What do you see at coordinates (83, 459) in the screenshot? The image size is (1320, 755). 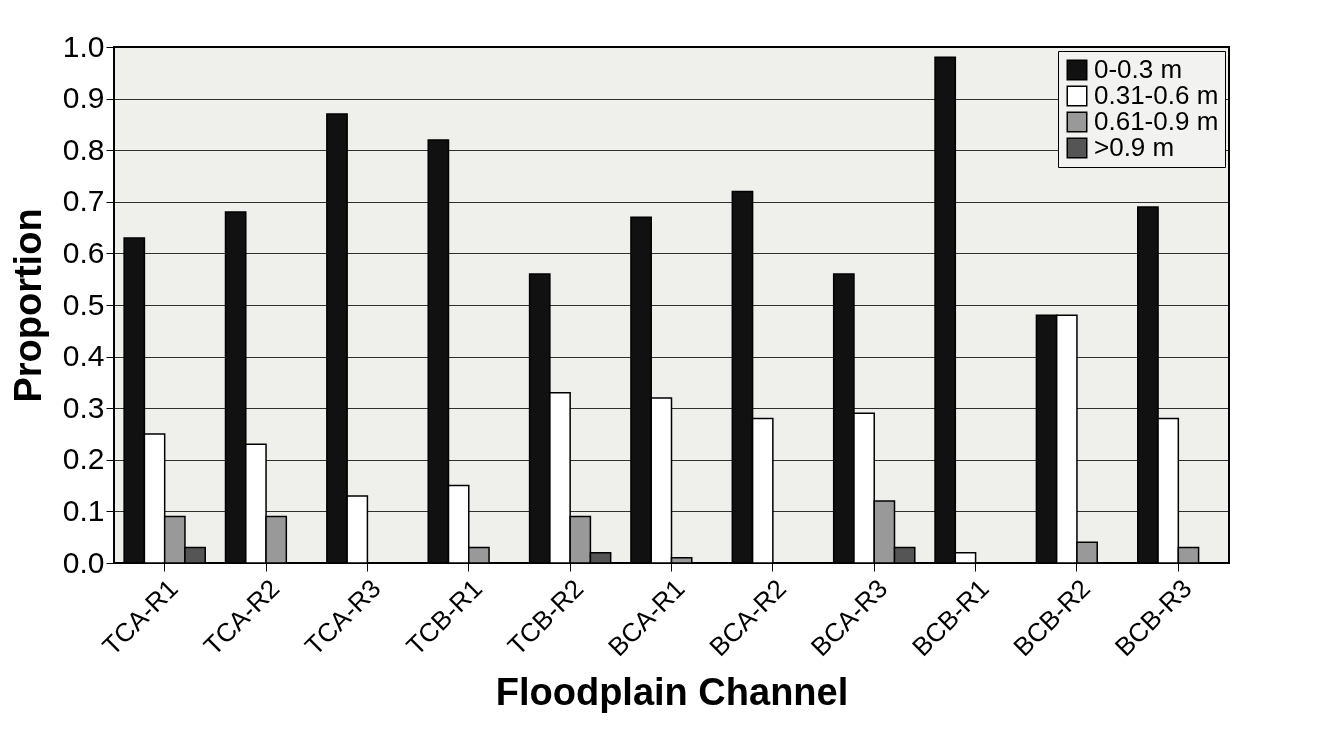 I see `y-tick-label: 0.2` at bounding box center [83, 459].